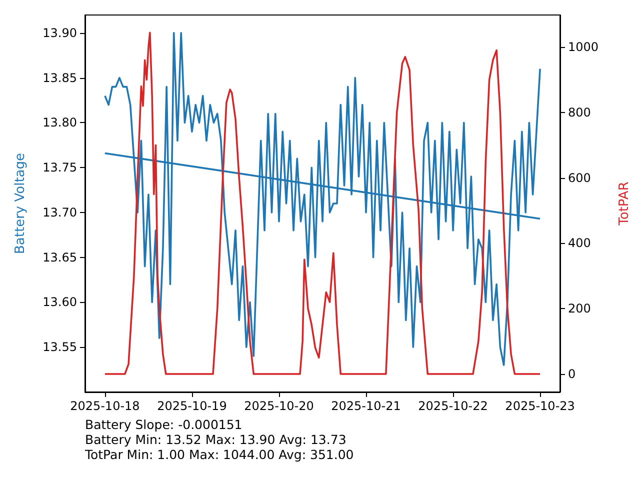 The width and height of the screenshot is (640, 480). Describe the element at coordinates (59, 167) in the screenshot. I see `y-tick-label: 13.75` at that location.